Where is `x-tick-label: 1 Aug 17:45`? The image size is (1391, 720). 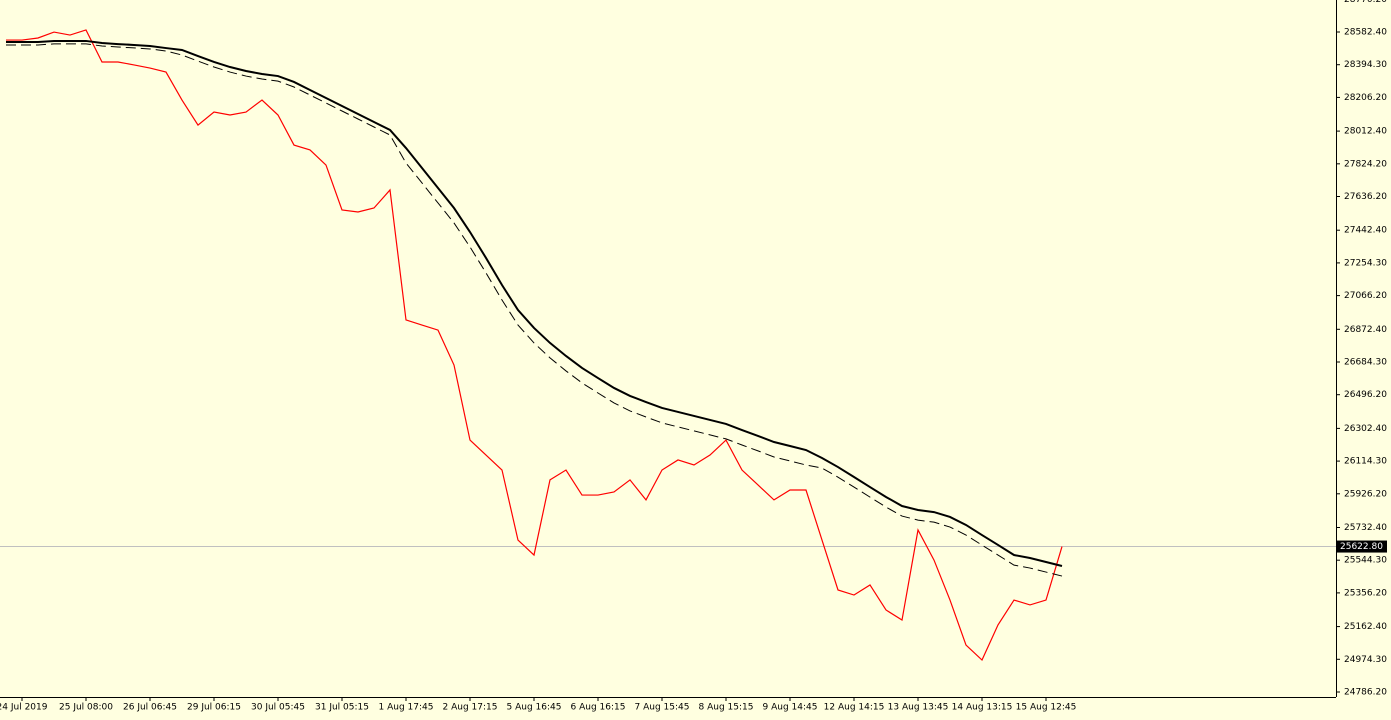 x-tick-label: 1 Aug 17:45 is located at coordinates (406, 708).